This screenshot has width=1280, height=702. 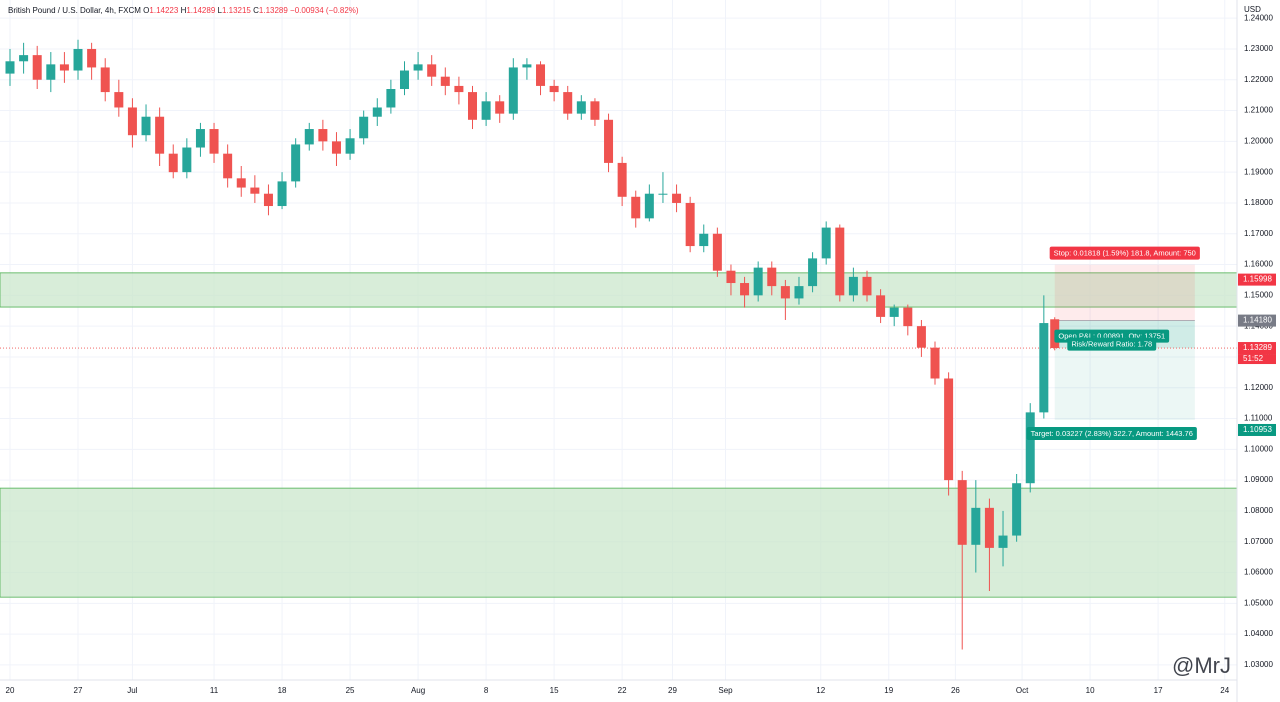 I want to click on y-tick-label: 1.21000, so click(x=1258, y=110).